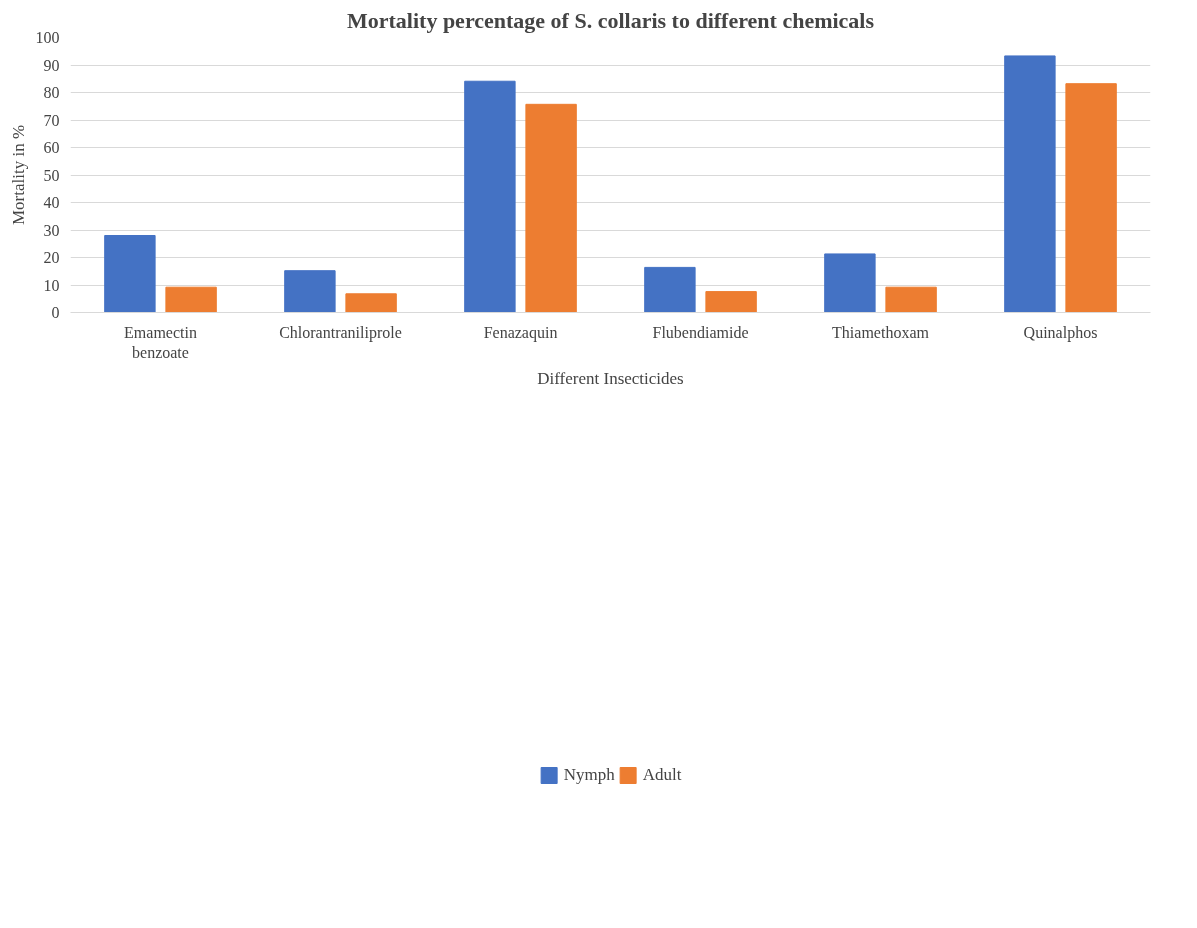  Describe the element at coordinates (51, 92) in the screenshot. I see `y-tick-label: 80` at that location.